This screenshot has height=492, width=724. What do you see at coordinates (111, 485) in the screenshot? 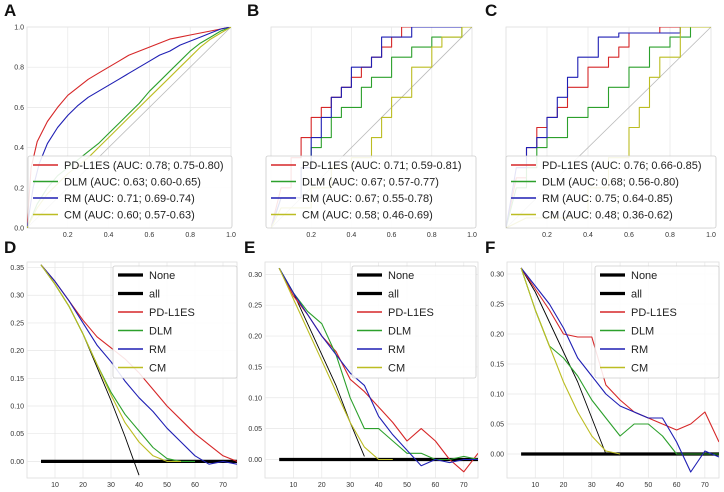
I see `x-tick-label: 30` at bounding box center [111, 485].